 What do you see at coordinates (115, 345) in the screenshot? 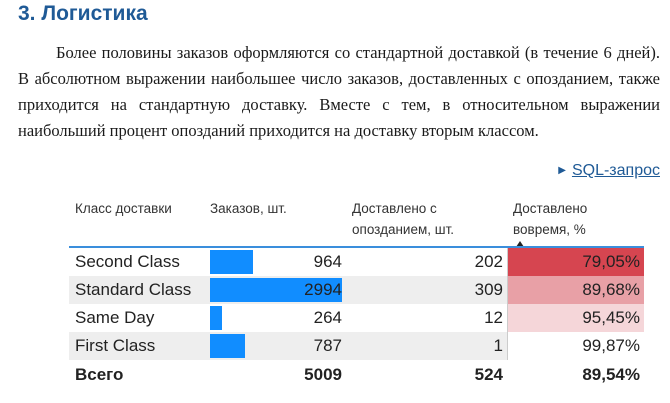
I see `ship-class-cell: First Class` at bounding box center [115, 345].